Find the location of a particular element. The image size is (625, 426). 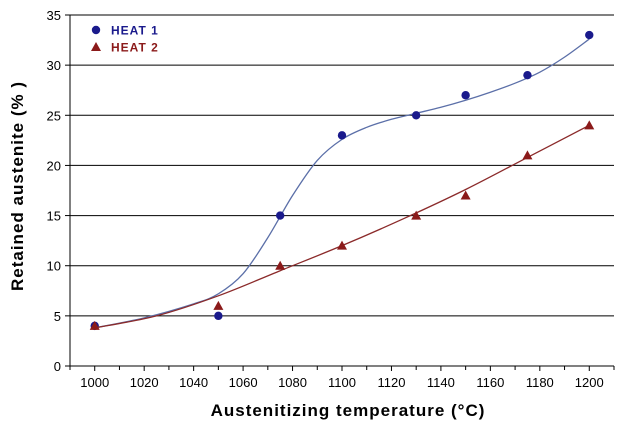

x-tick-label: 1180 is located at coordinates (540, 382).